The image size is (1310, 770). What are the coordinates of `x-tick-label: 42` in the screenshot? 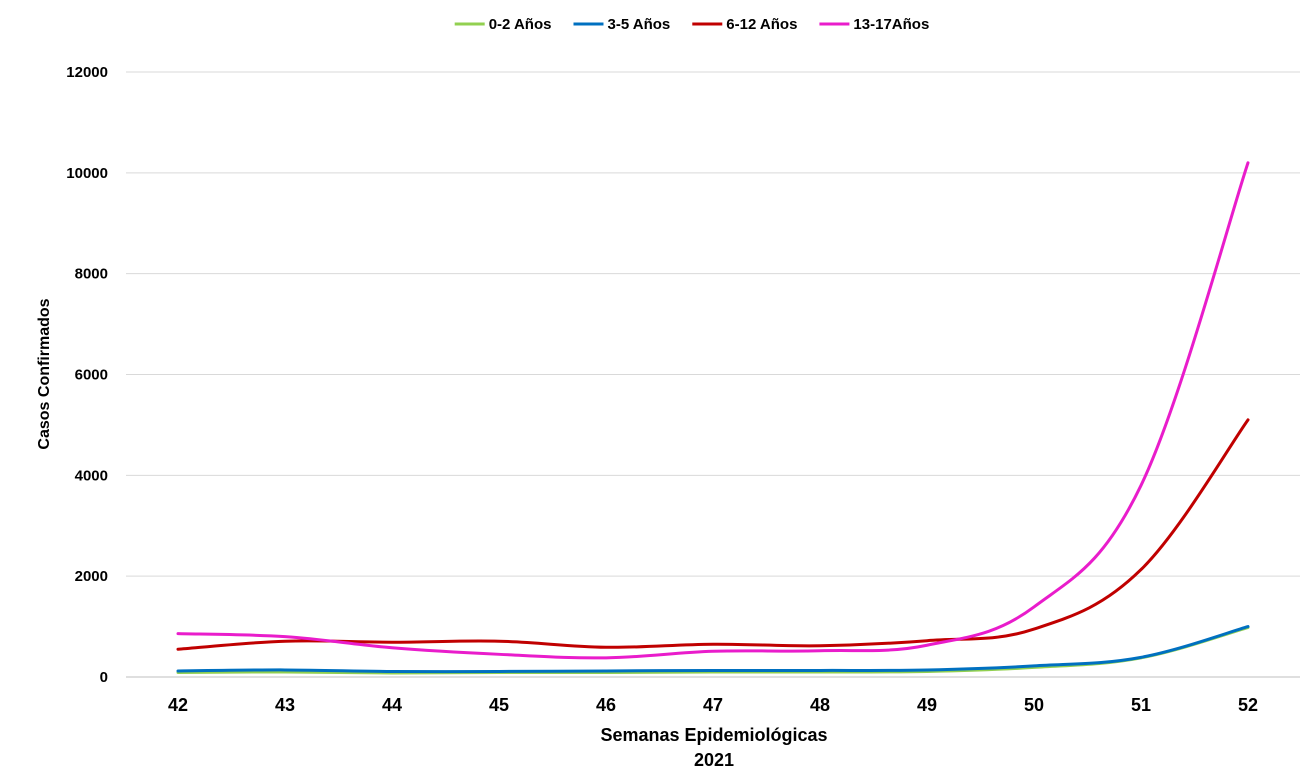 It's located at (178, 705).